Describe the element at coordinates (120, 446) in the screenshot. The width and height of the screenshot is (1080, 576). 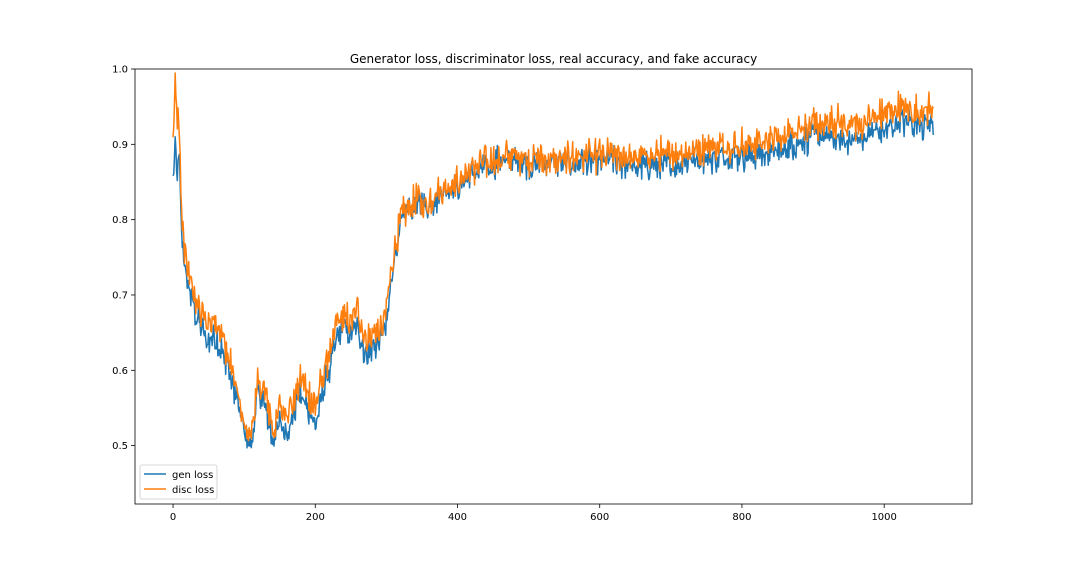
I see `y-tick-label: 0.5` at that location.